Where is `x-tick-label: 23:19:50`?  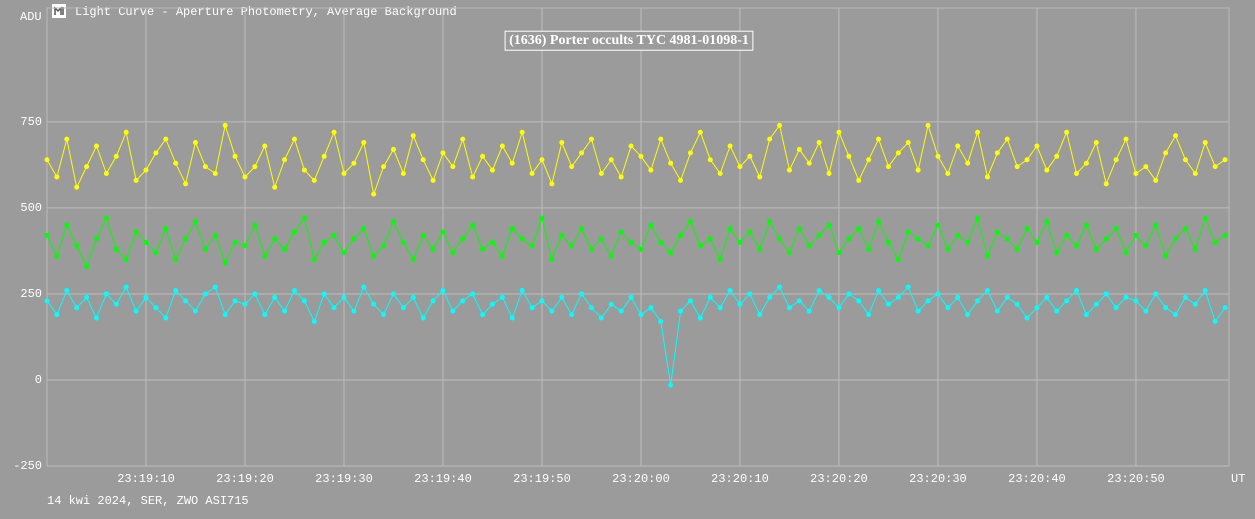 x-tick-label: 23:19:50 is located at coordinates (542, 479).